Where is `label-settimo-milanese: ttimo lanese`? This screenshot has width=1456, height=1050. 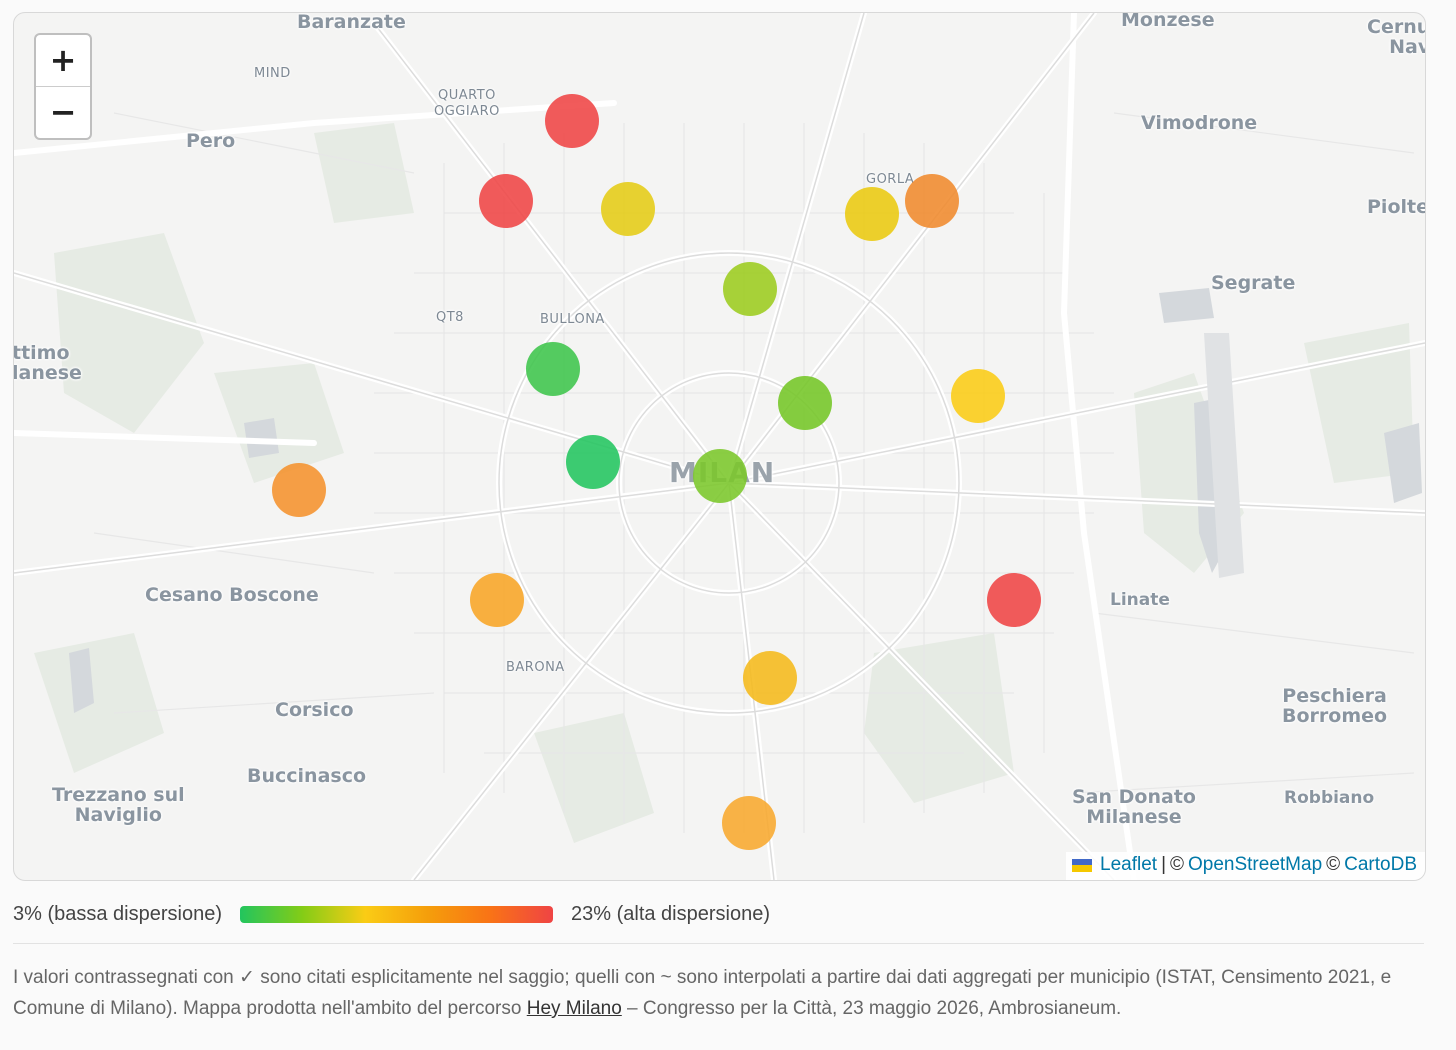 label-settimo-milanese: ttimo lanese is located at coordinates (47, 363).